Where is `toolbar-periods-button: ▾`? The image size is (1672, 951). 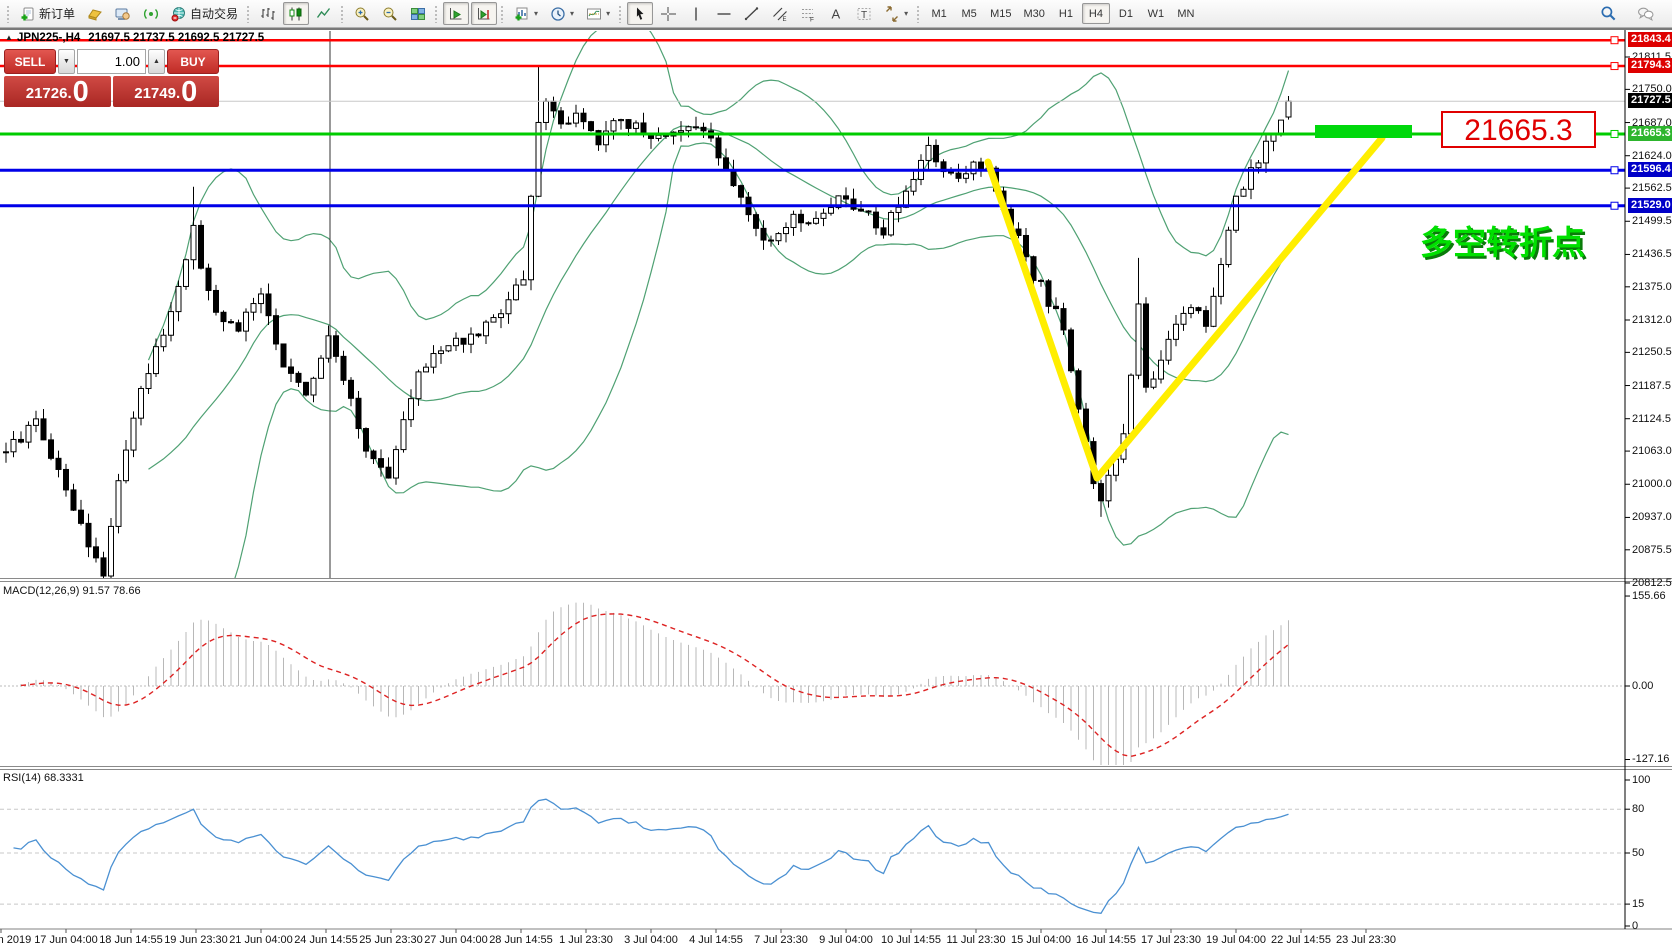 toolbar-periods-button: ▾ is located at coordinates (562, 13).